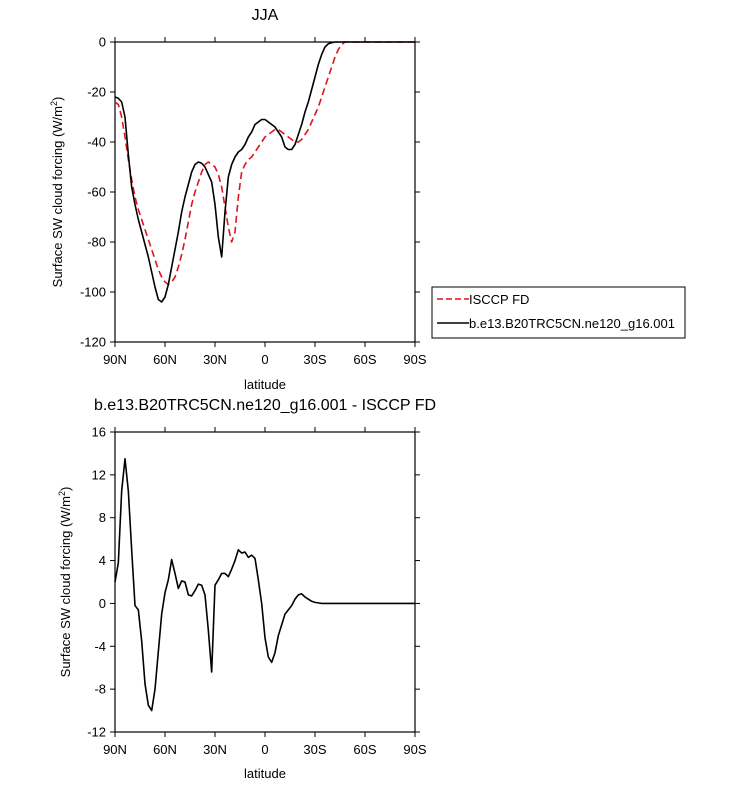 The width and height of the screenshot is (733, 785). Describe the element at coordinates (115, 359) in the screenshot. I see `top-xtick-label: 90N` at that location.